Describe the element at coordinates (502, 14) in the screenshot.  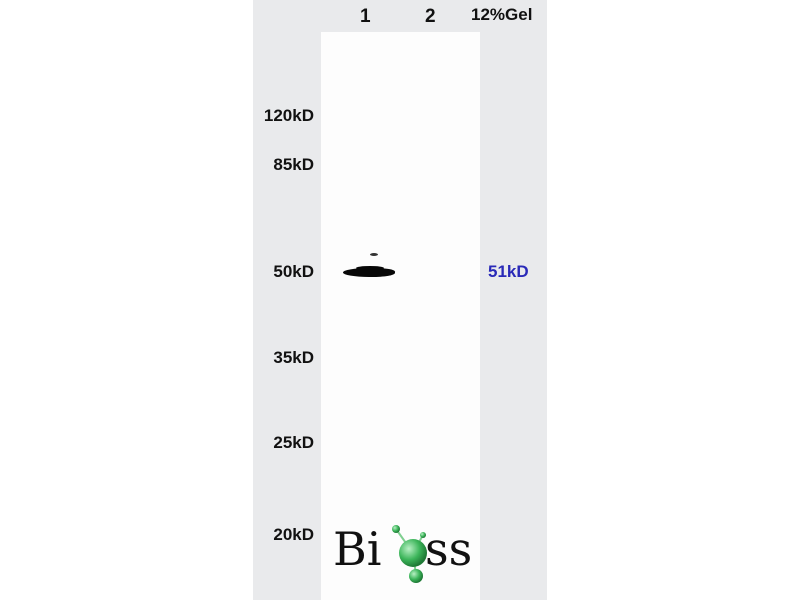
I see `gel-percentage-label: 12%Gel` at that location.